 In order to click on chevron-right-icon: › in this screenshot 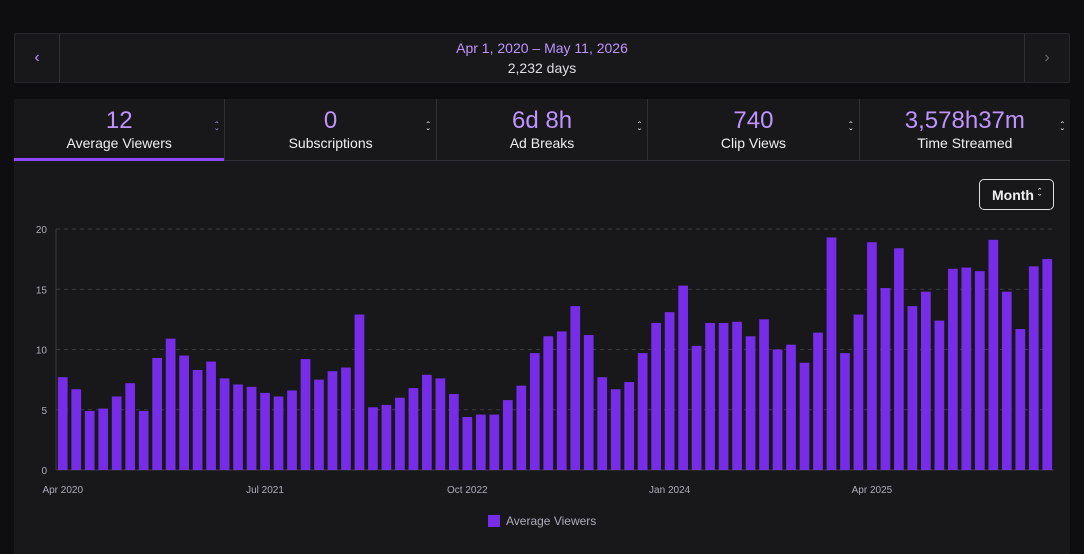, I will do `click(1047, 57)`.